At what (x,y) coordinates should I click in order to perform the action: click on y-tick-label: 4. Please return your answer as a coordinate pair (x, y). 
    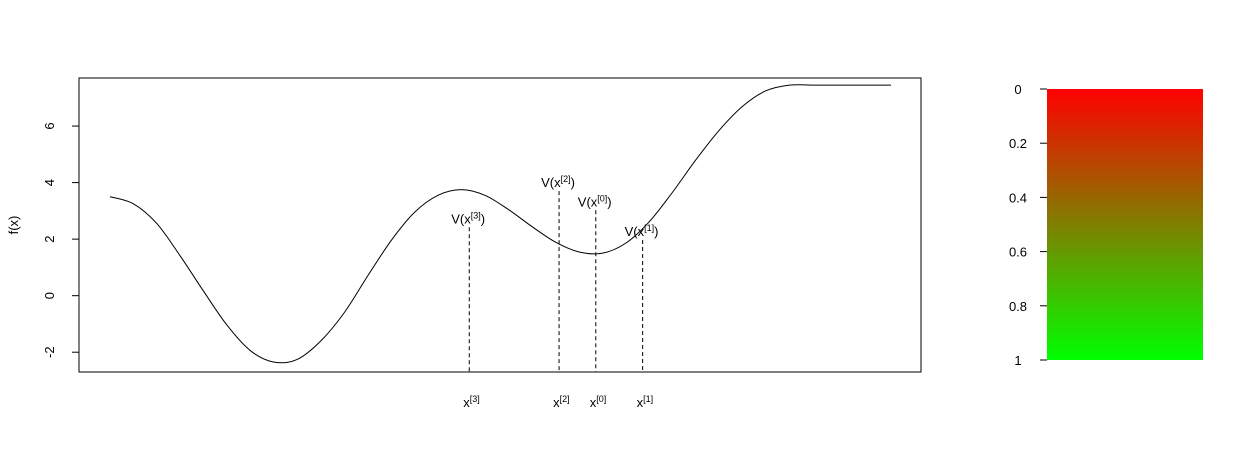
    Looking at the image, I should click on (49, 182).